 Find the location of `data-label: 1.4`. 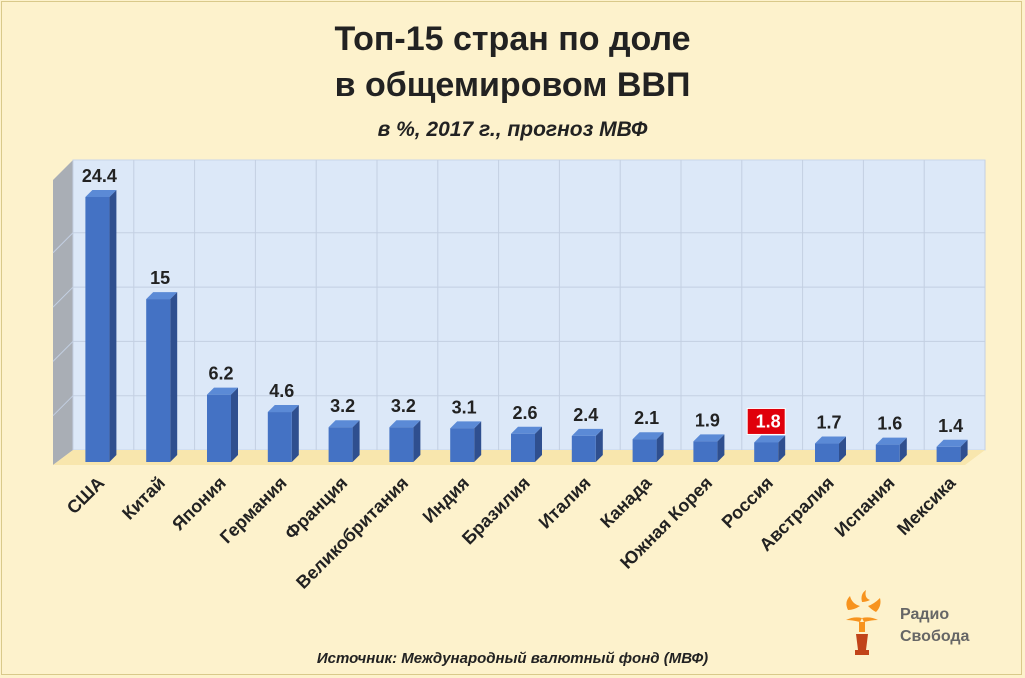

data-label: 1.4 is located at coordinates (950, 426).